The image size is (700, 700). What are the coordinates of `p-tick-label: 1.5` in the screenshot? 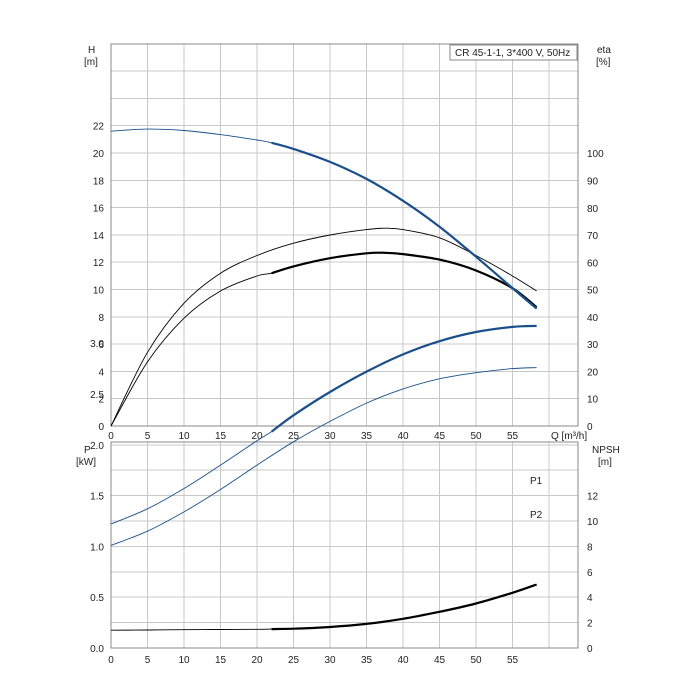 It's located at (97, 497).